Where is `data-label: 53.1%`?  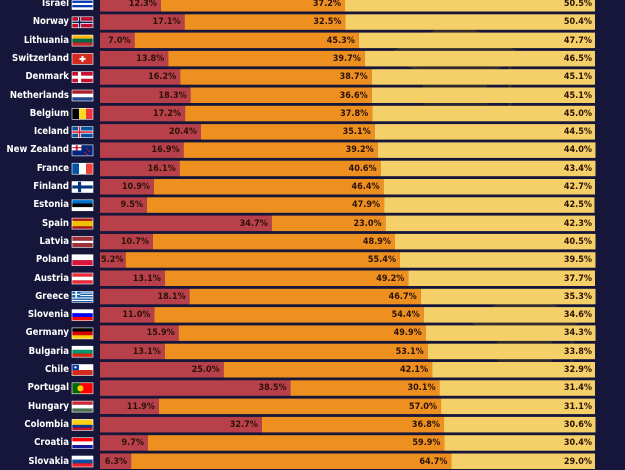
data-label: 53.1% is located at coordinates (409, 351).